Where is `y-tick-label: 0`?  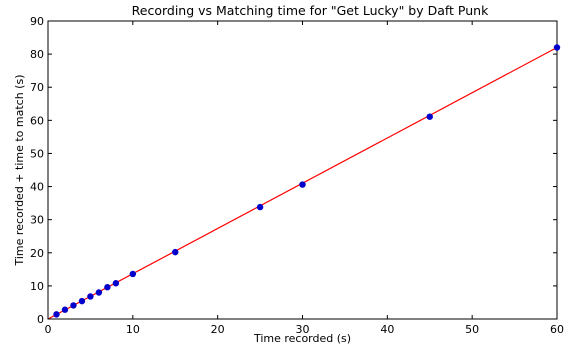
y-tick-label: 0 is located at coordinates (40, 319).